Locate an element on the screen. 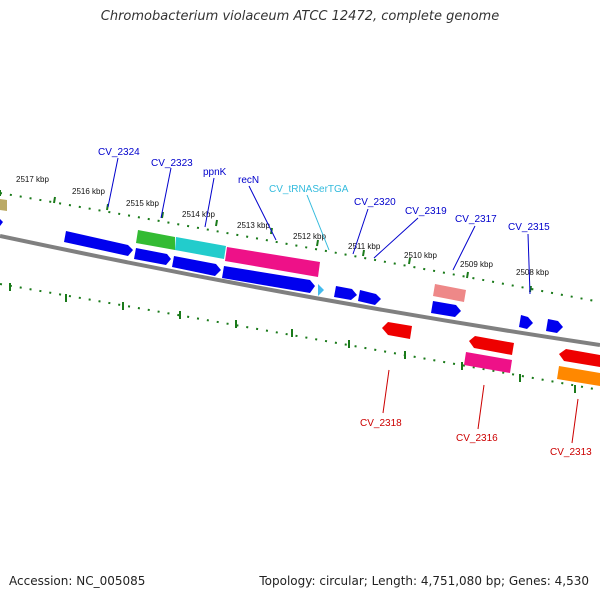 The height and width of the screenshot is (600, 600). scale-label: 2514 kbp is located at coordinates (198, 214).